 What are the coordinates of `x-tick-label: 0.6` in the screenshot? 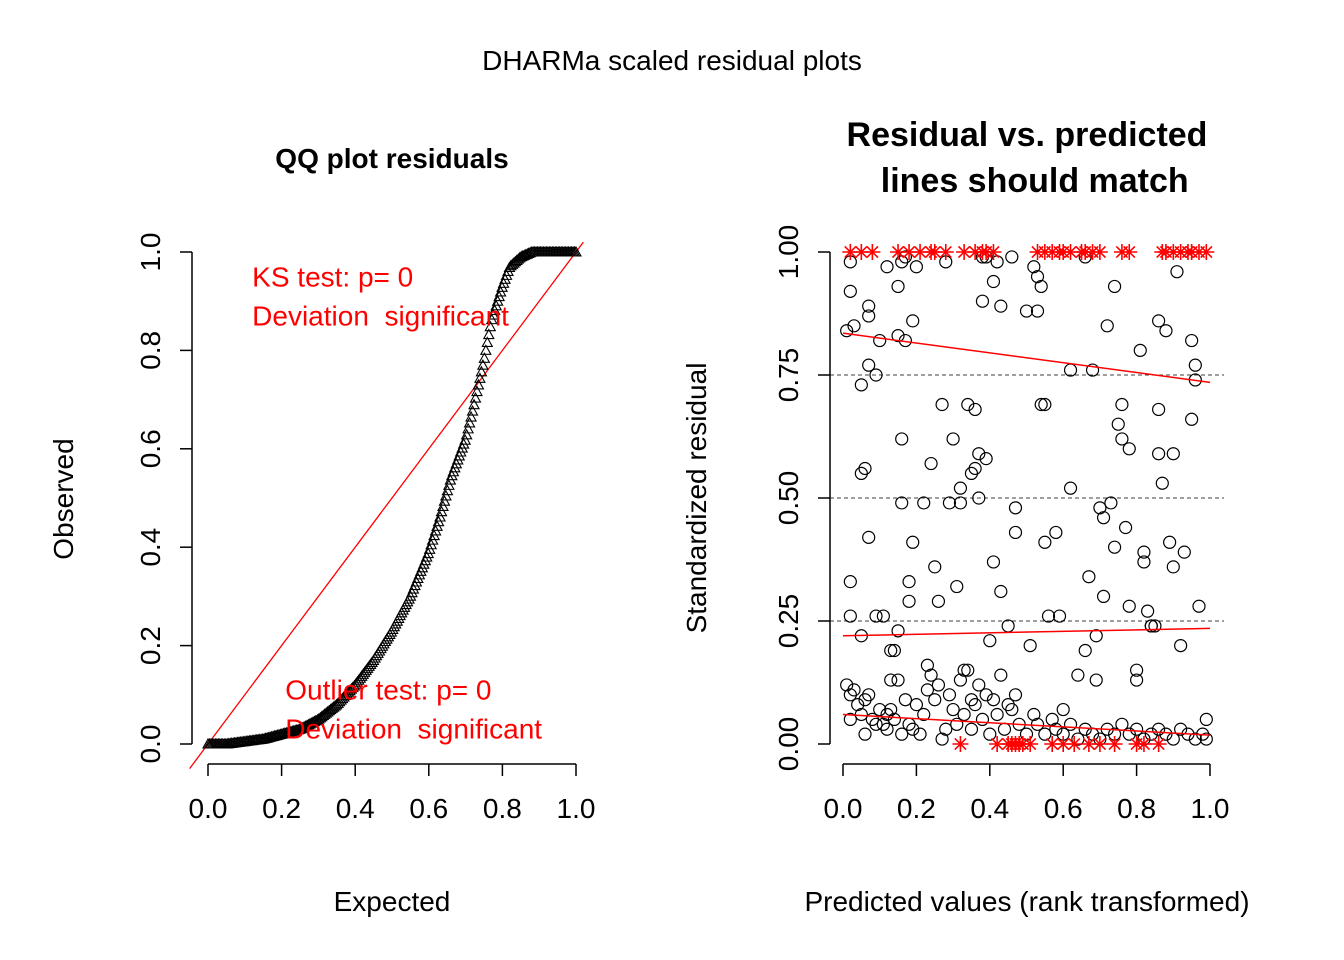 It's located at (428, 808).